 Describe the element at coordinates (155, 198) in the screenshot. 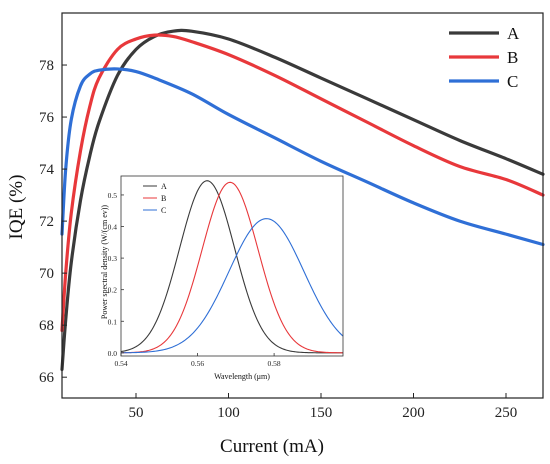

I see `inset-legend: A B C` at that location.